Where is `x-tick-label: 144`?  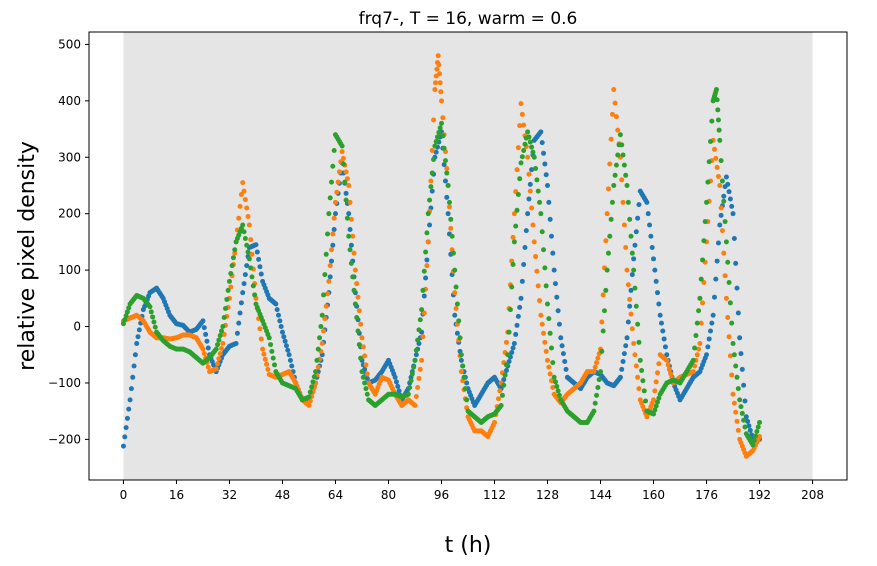
x-tick-label: 144 is located at coordinates (600, 495).